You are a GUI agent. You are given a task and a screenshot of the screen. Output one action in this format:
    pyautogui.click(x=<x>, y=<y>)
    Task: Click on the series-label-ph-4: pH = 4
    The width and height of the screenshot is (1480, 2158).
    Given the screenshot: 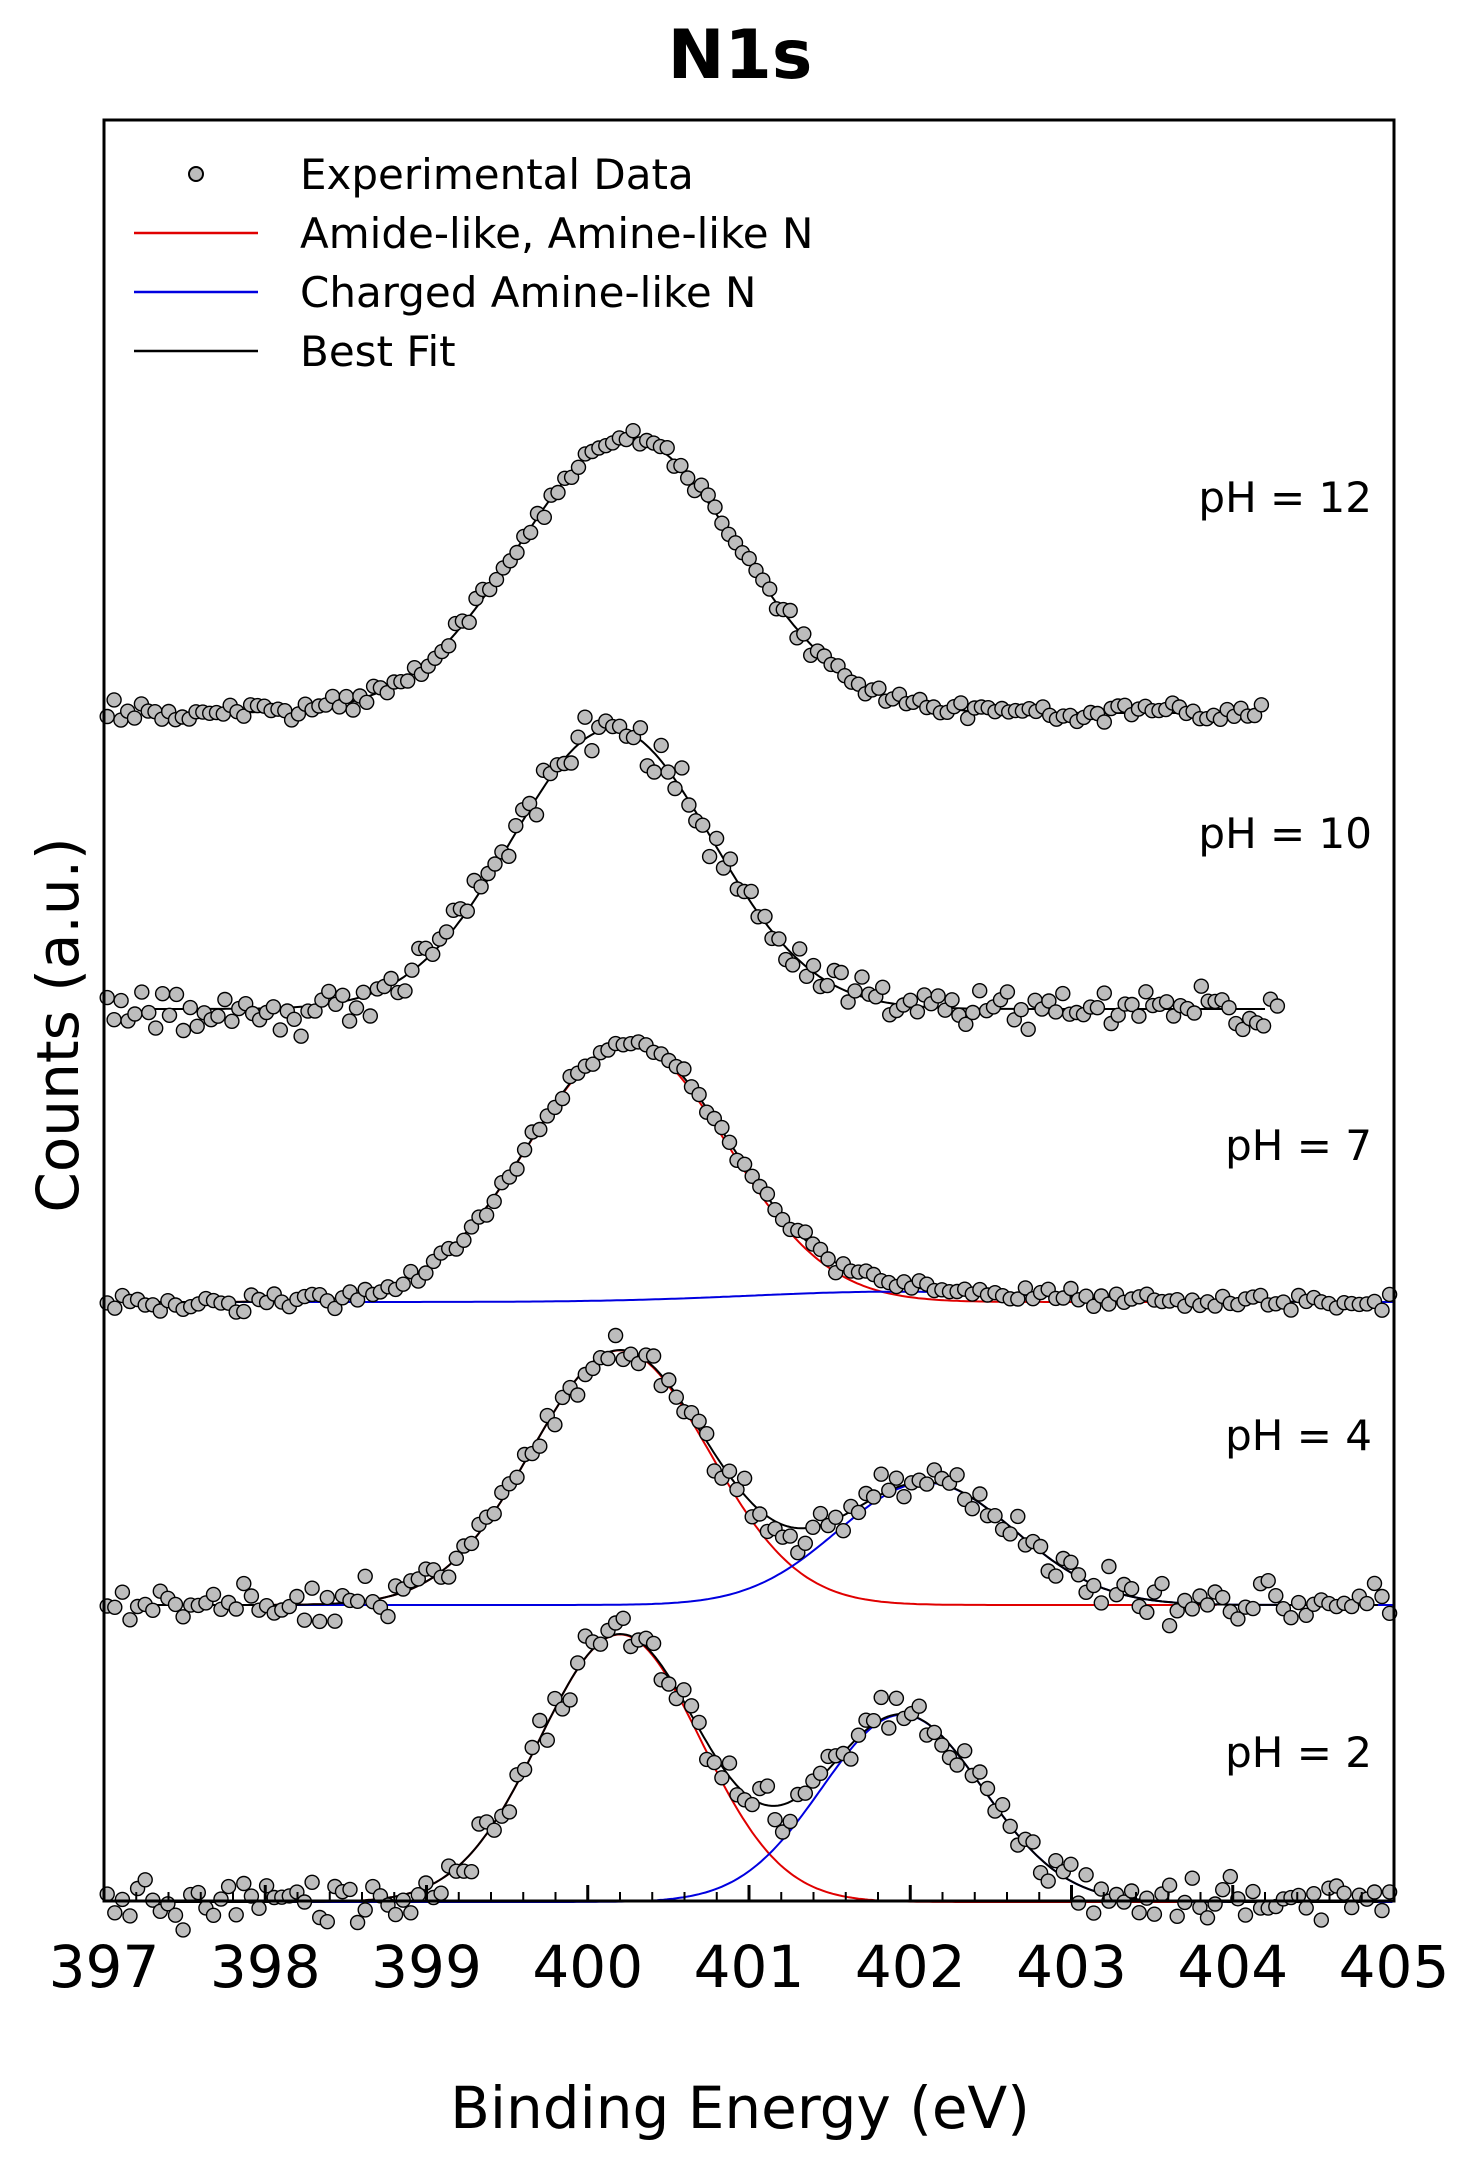 What is the action you would take?
    pyautogui.click(x=1298, y=1435)
    